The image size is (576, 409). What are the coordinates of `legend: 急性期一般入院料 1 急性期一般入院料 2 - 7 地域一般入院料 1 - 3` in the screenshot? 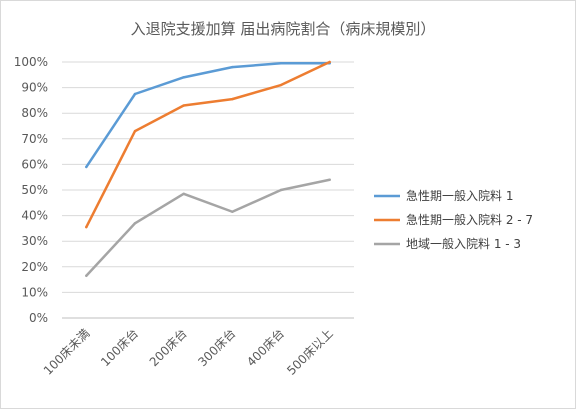 It's located at (453, 219).